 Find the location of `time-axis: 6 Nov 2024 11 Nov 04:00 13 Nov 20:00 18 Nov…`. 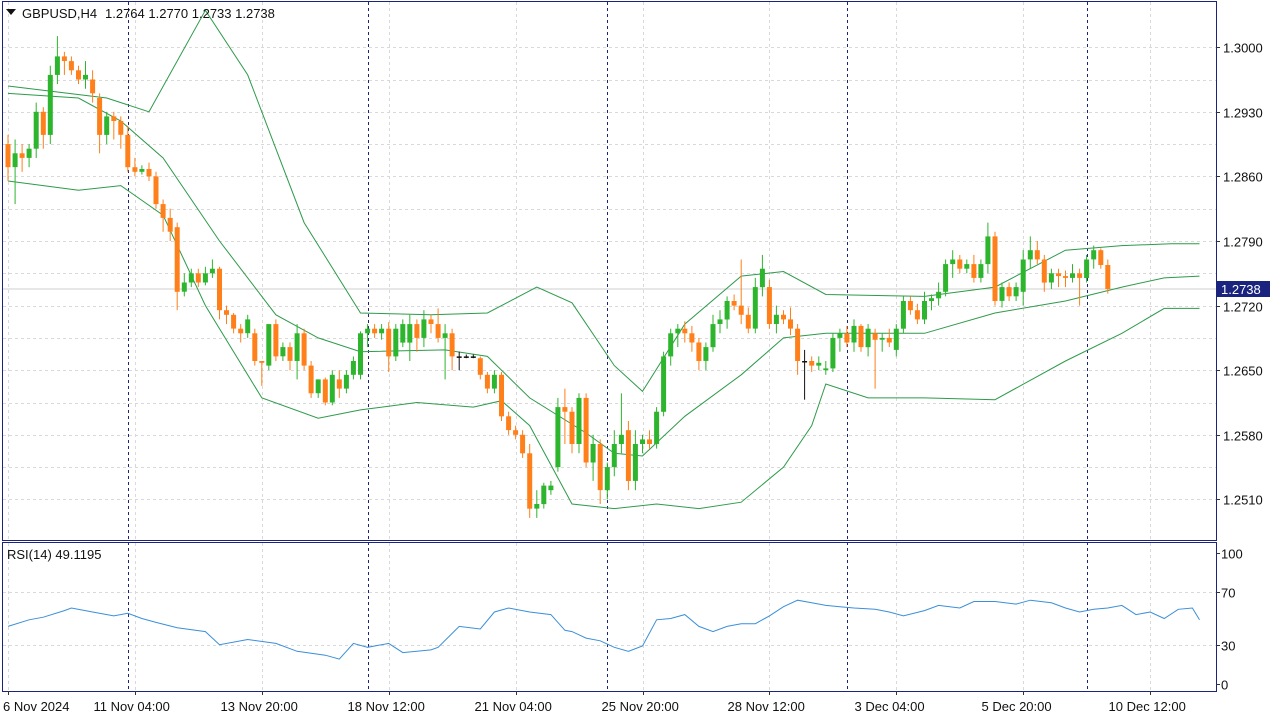

time-axis: 6 Nov 2024 11 Nov 04:00 13 Nov 20:00 18 Nov… is located at coordinates (594, 702).